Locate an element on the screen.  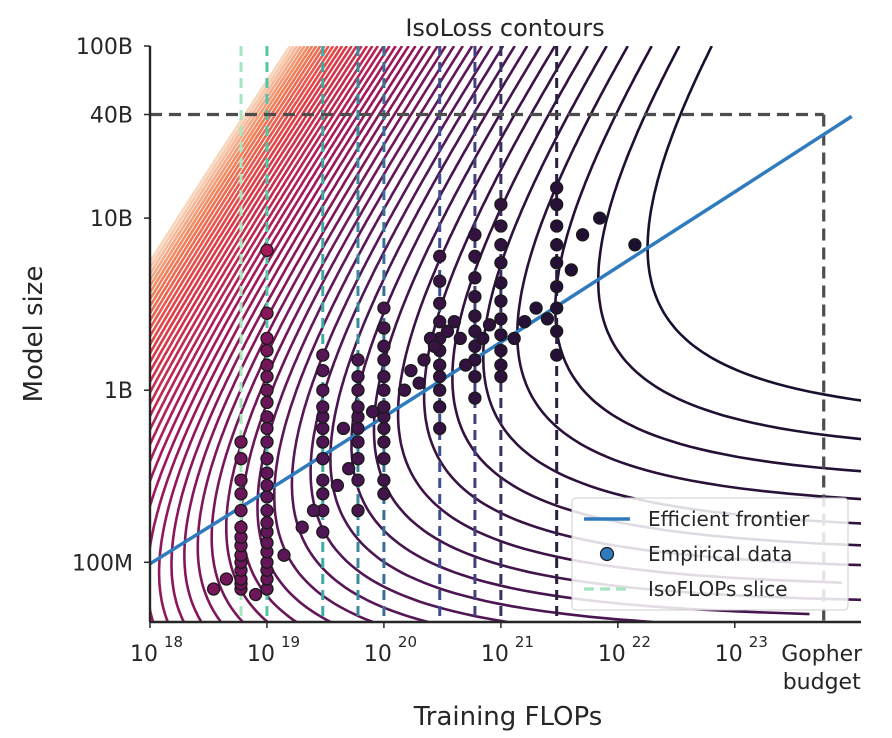
y-tick-label-3: 40B is located at coordinates (111, 115).